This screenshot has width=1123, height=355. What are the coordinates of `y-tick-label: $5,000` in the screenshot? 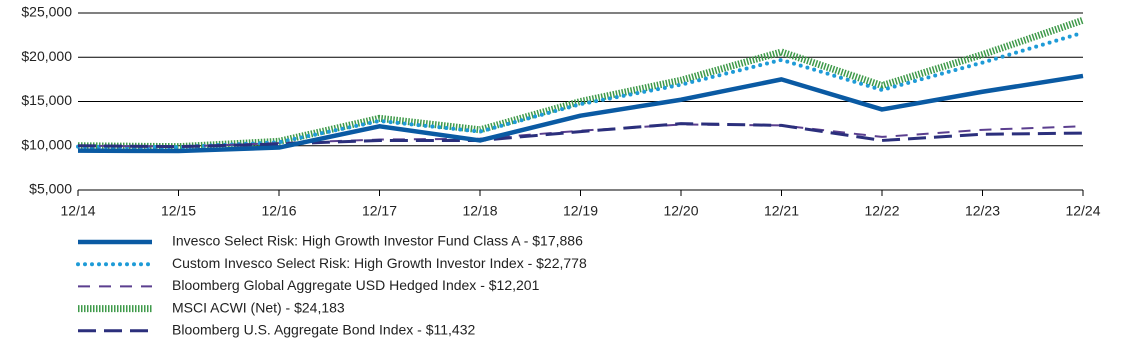 It's located at (50, 189).